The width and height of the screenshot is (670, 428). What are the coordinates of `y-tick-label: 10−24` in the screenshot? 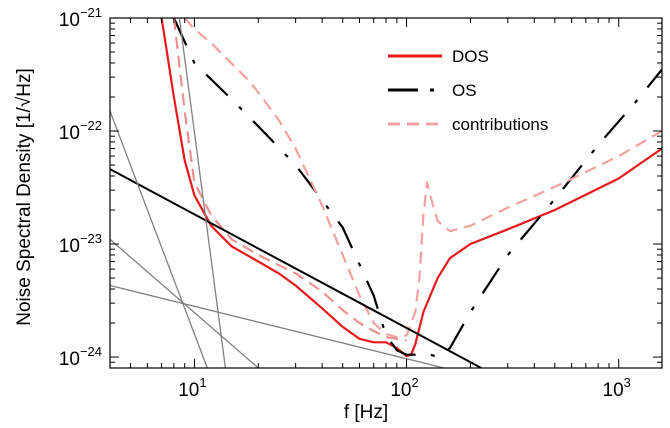 It's located at (80, 357).